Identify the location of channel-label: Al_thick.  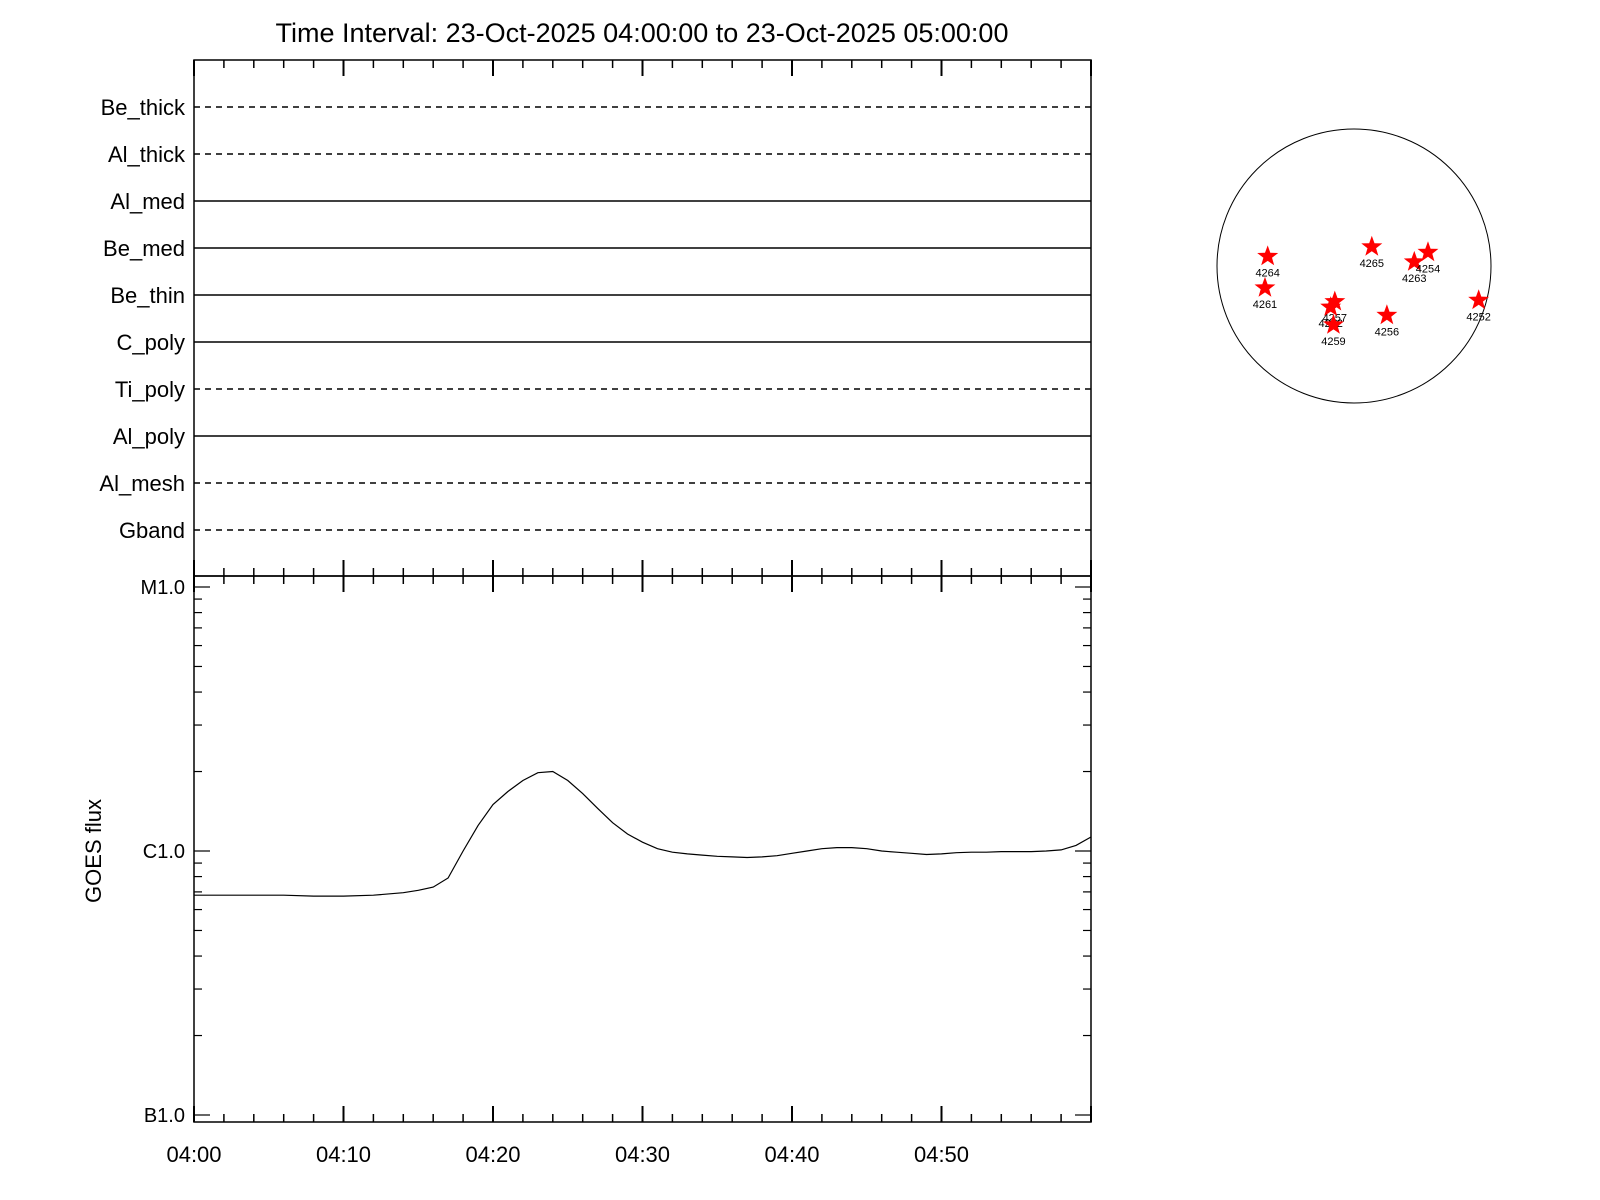
(147, 154).